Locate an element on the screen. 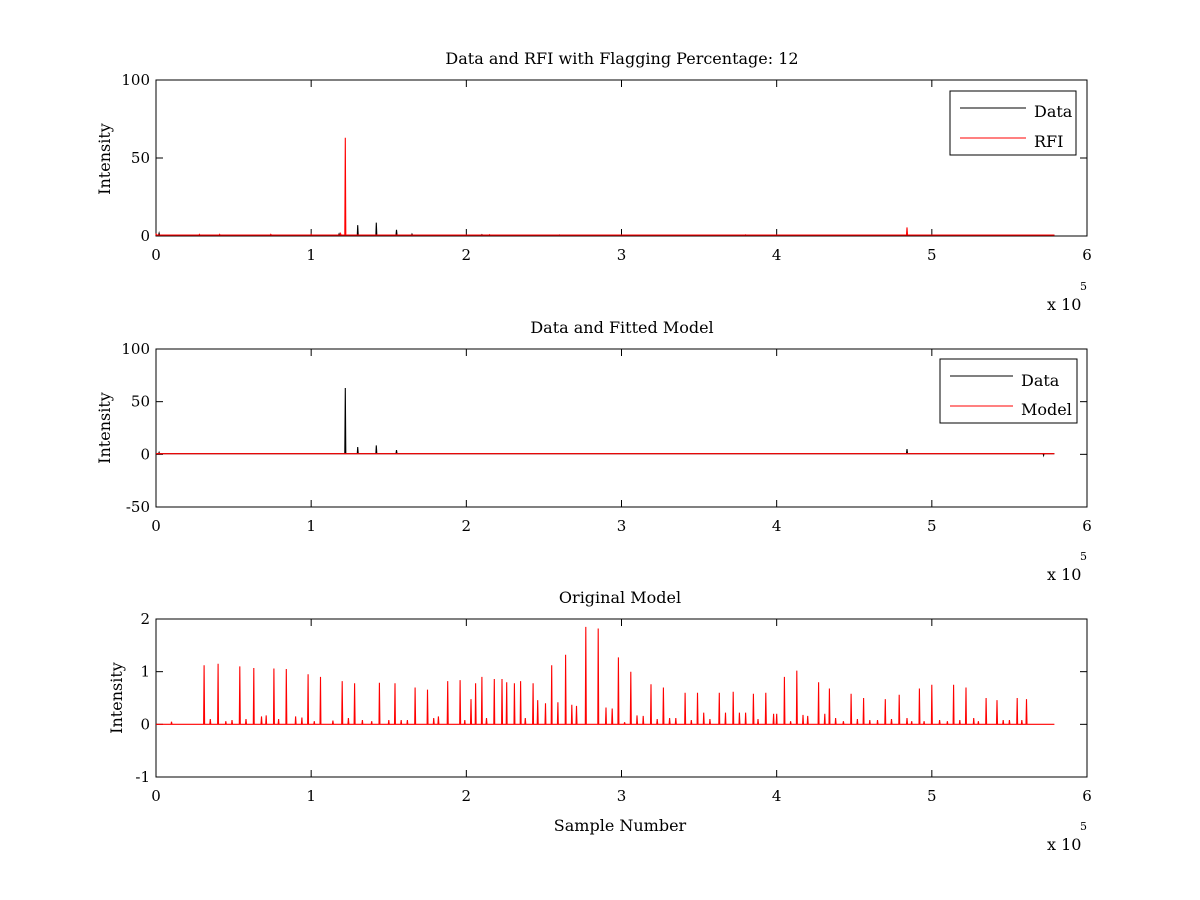 This screenshot has width=1200, height=900. chart-title: Data and Fitted Model is located at coordinates (621, 327).